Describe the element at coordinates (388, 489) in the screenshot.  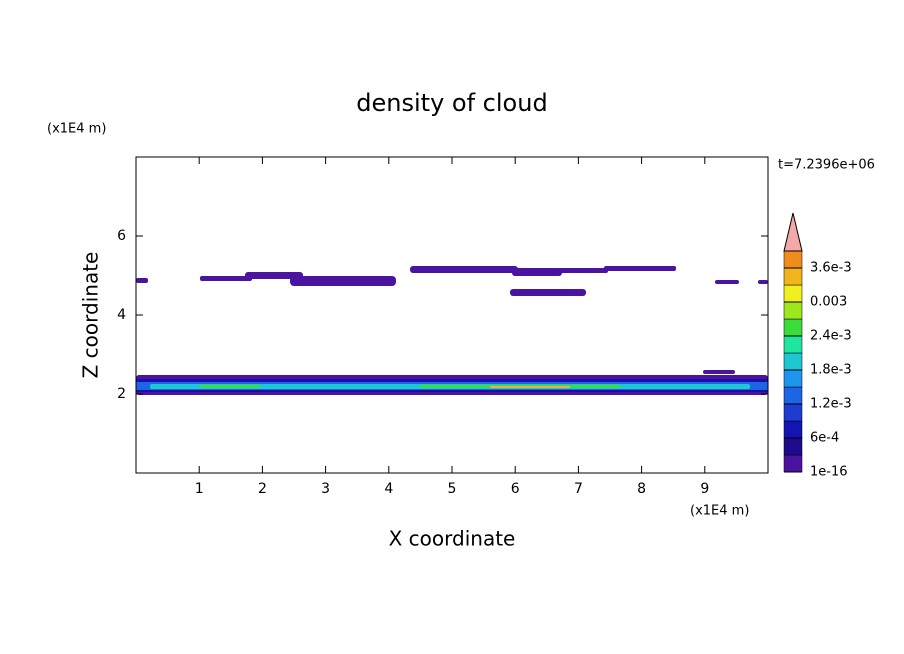
I see `x-tick-label: 4` at that location.